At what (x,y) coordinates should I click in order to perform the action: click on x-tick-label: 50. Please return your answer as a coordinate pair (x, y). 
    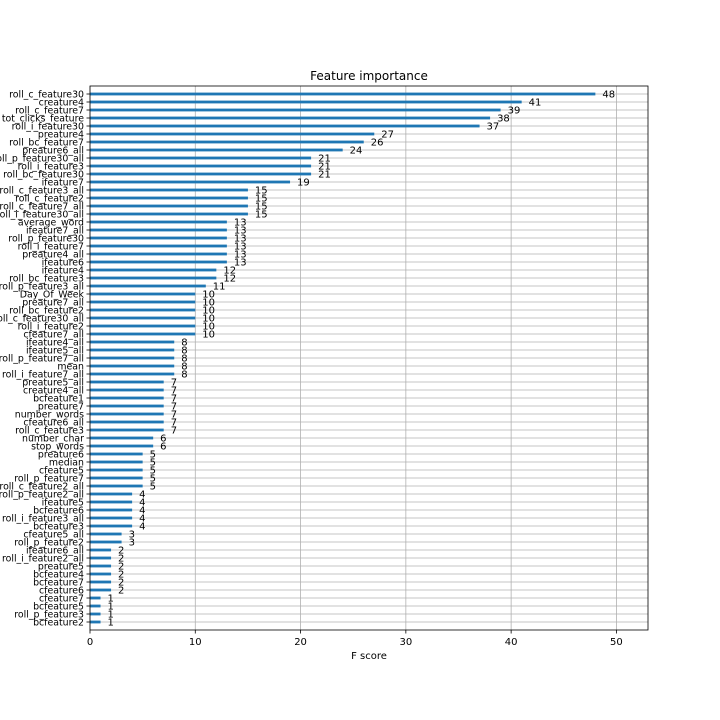
    Looking at the image, I should click on (616, 642).